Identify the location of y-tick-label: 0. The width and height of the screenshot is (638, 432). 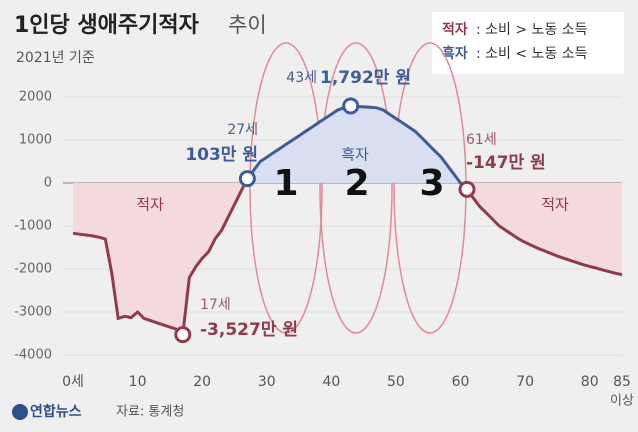
(48, 183).